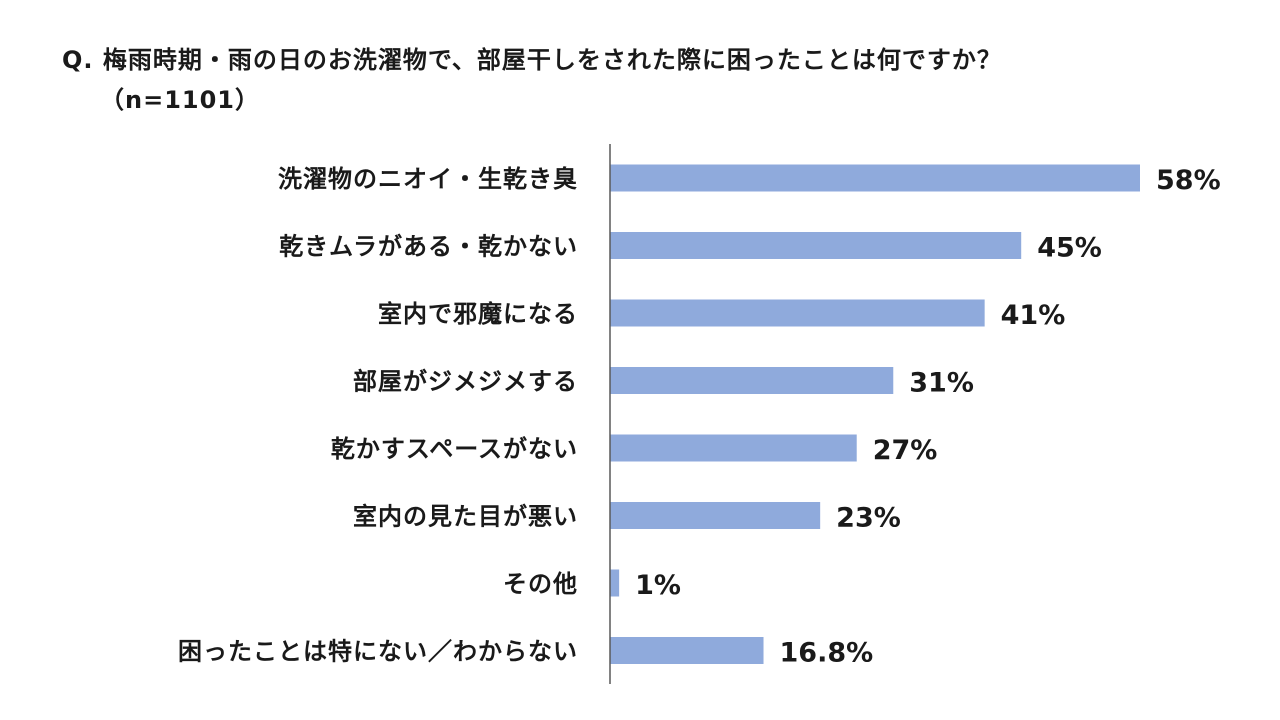 This screenshot has width=1280, height=720. Describe the element at coordinates (378, 652) in the screenshot. I see `category-label: 困ったことは特にない／わからない` at that location.